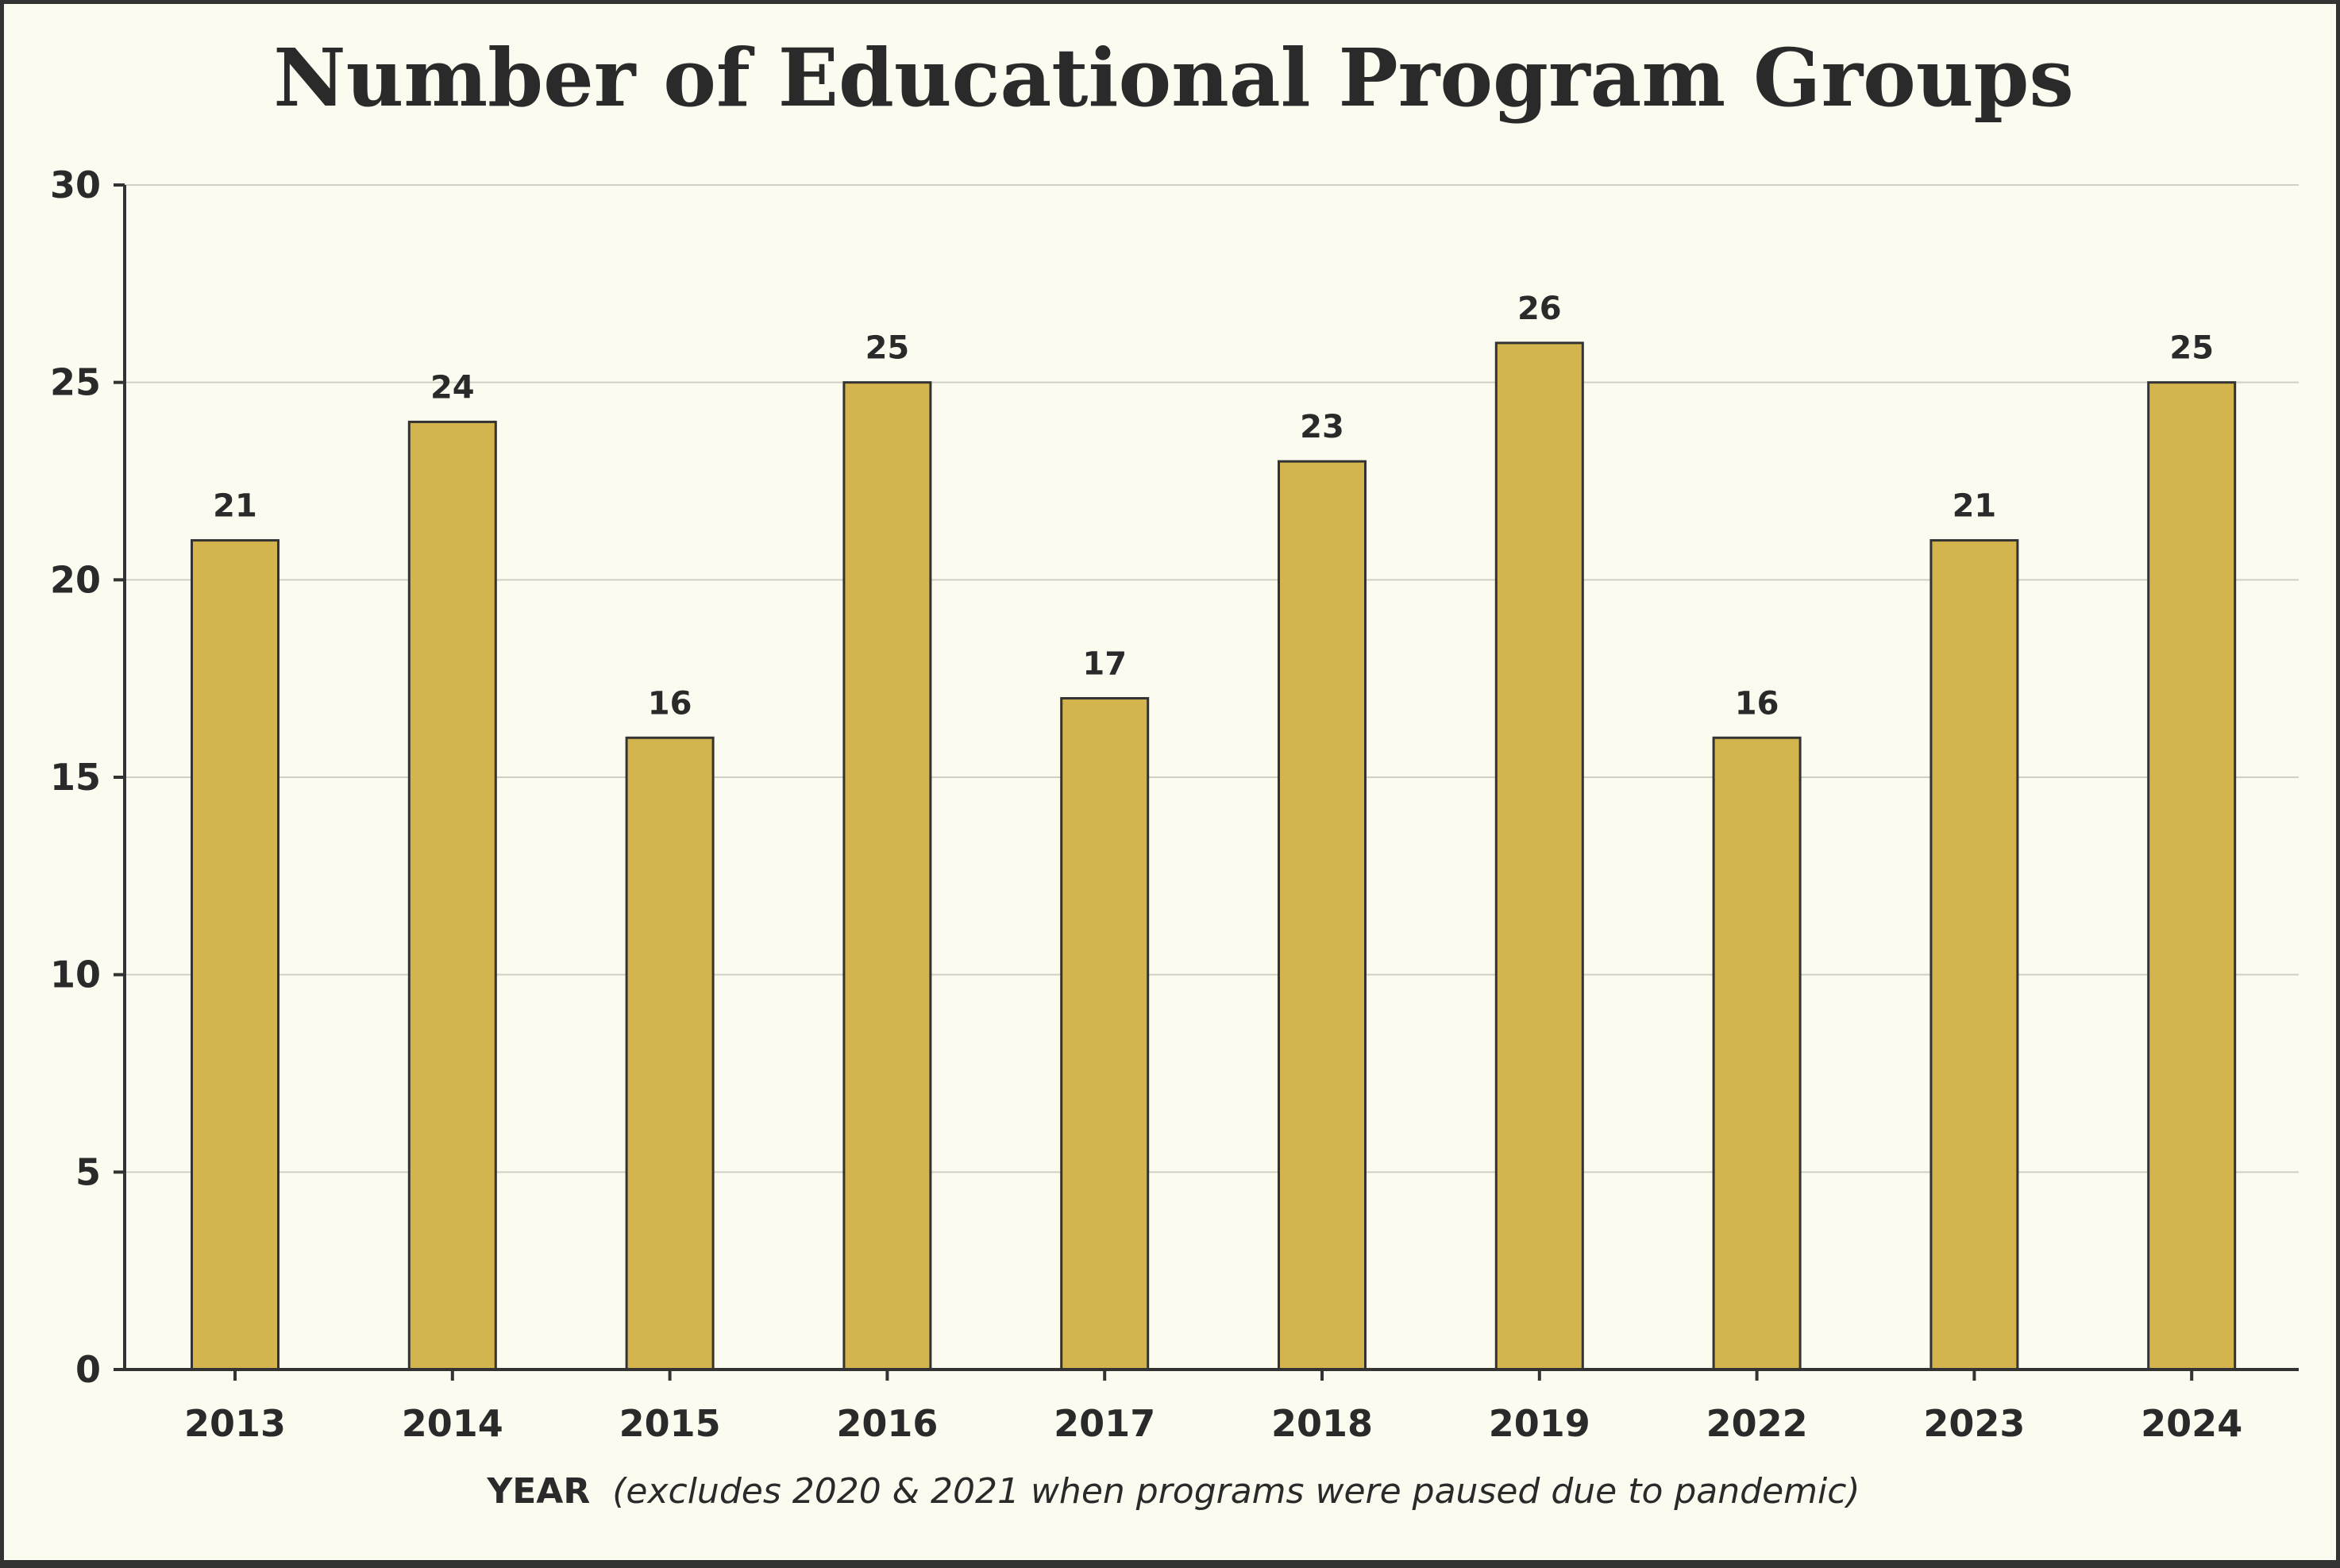 The image size is (2340, 1568). Describe the element at coordinates (2191, 1423) in the screenshot. I see `x-tick-label: 2024` at that location.